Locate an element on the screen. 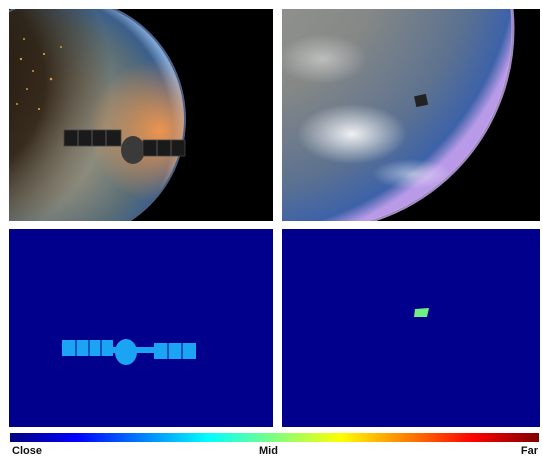 The height and width of the screenshot is (462, 542). colorbar-label-mid: Mid is located at coordinates (268, 451).